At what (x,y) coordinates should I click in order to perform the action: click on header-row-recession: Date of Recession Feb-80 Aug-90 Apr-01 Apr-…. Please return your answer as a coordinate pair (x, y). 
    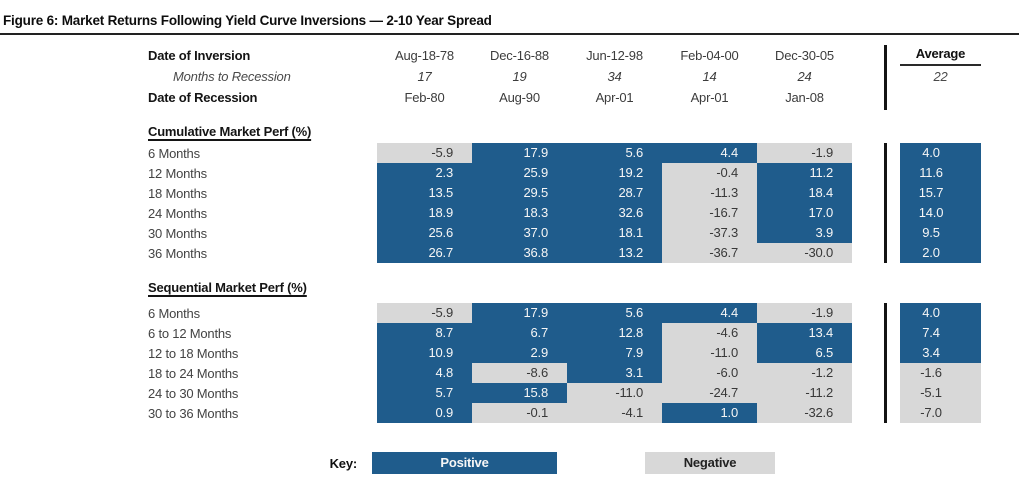
    Looking at the image, I should click on (509, 97).